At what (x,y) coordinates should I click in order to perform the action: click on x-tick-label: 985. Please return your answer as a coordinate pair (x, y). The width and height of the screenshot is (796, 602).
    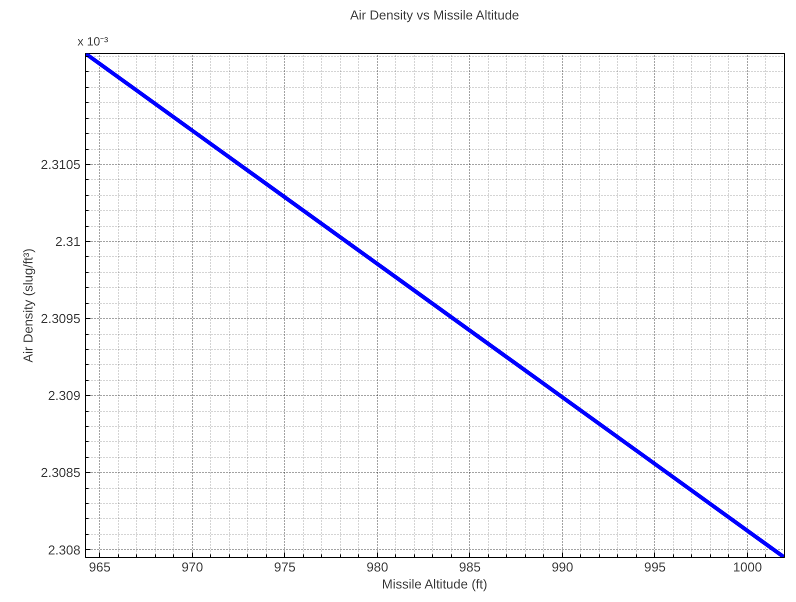
    Looking at the image, I should click on (470, 567).